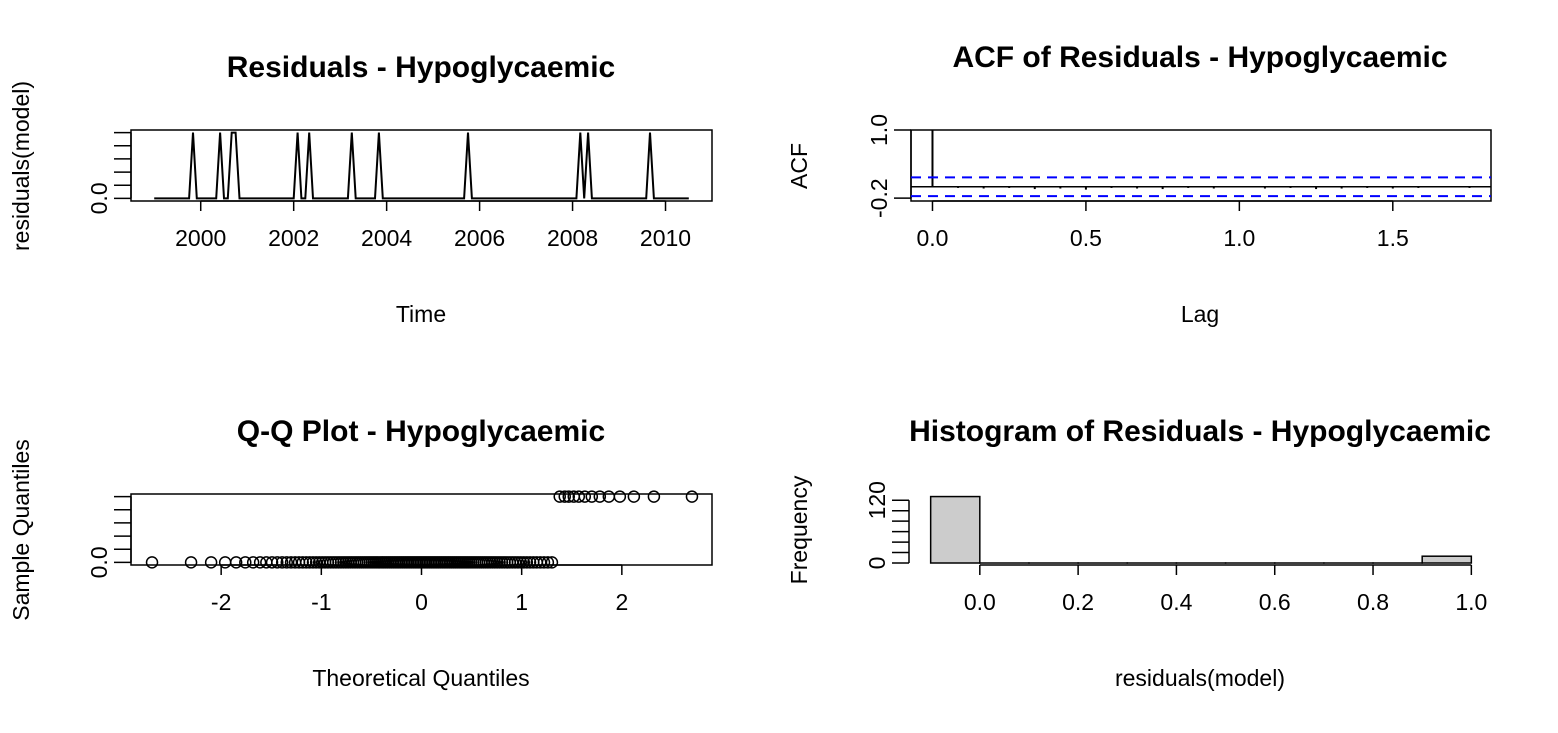  What do you see at coordinates (1199, 57) in the screenshot?
I see `acf-title: ACF of Residuals - Hypoglycaemic` at bounding box center [1199, 57].